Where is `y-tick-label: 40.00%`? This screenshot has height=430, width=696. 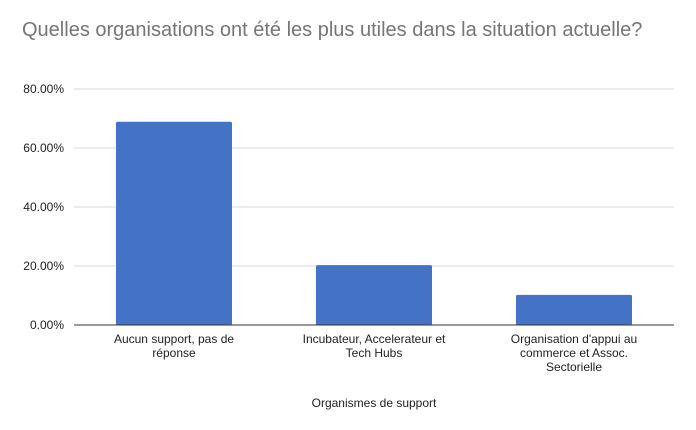
y-tick-label: 40.00% is located at coordinates (43, 207).